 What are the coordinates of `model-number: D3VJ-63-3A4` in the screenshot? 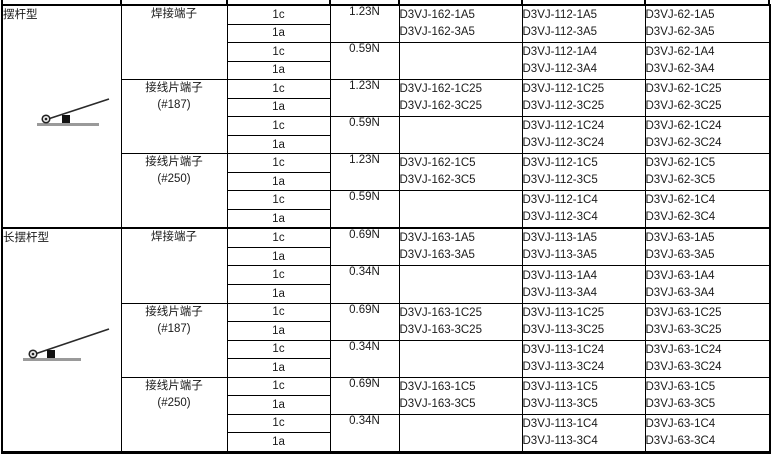 It's located at (680, 292).